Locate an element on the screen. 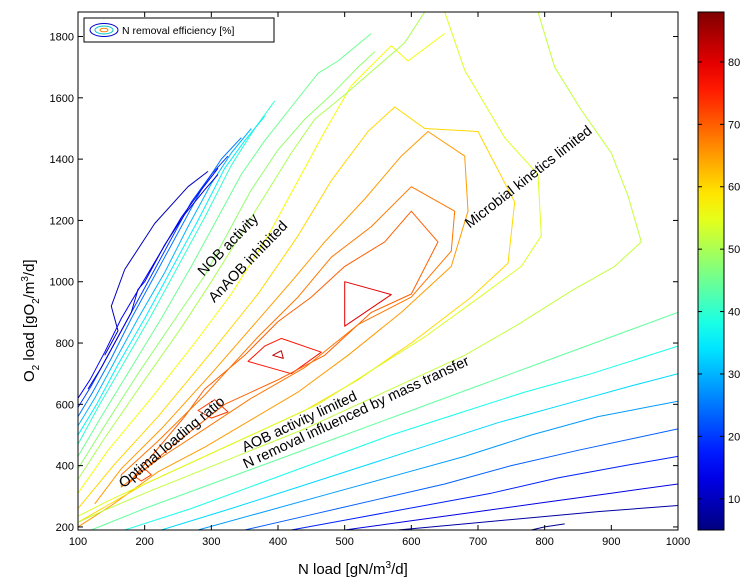 The height and width of the screenshot is (582, 742). y-tick-label: 1000 is located at coordinates (62, 283).